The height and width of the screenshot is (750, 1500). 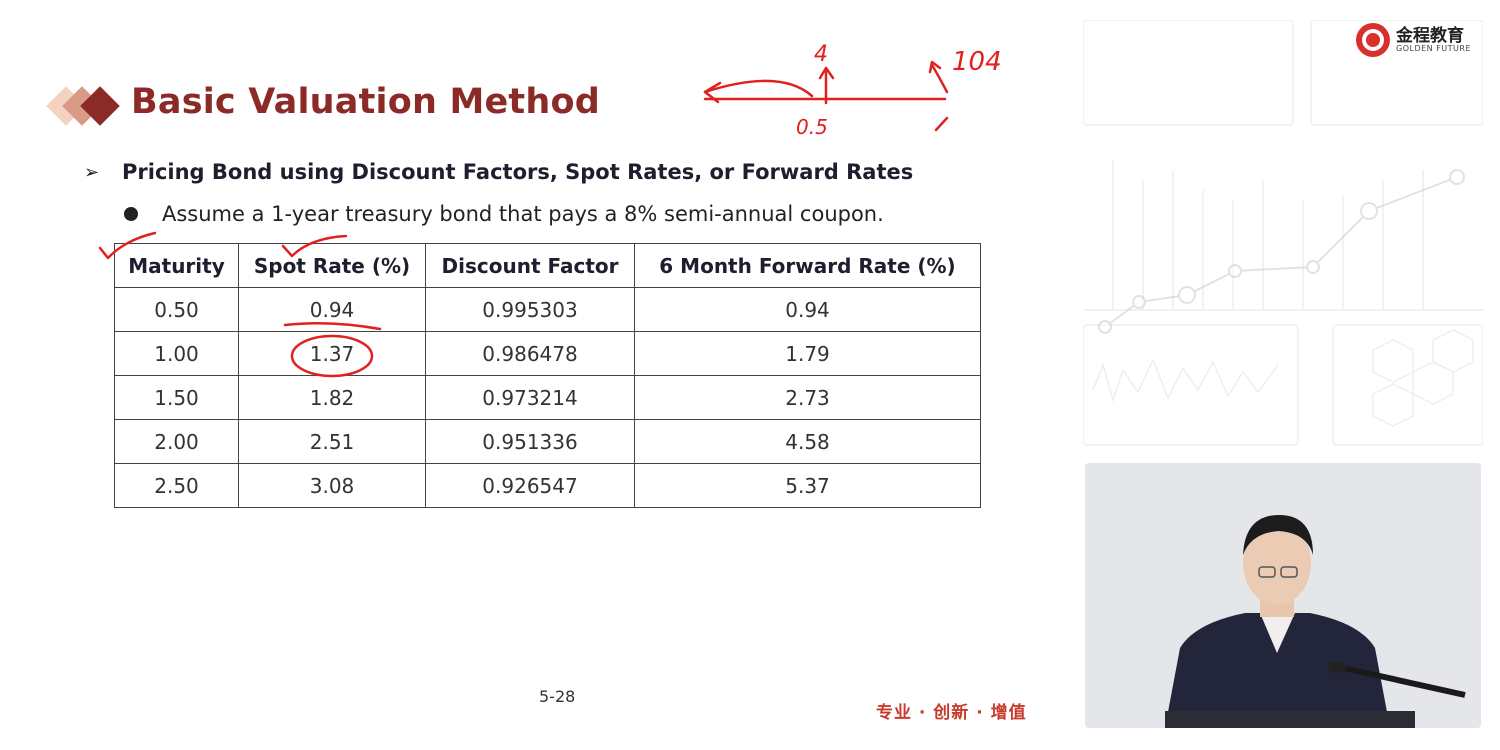 What do you see at coordinates (530, 265) in the screenshot?
I see `header-discount-factor: Discount Factor` at bounding box center [530, 265].